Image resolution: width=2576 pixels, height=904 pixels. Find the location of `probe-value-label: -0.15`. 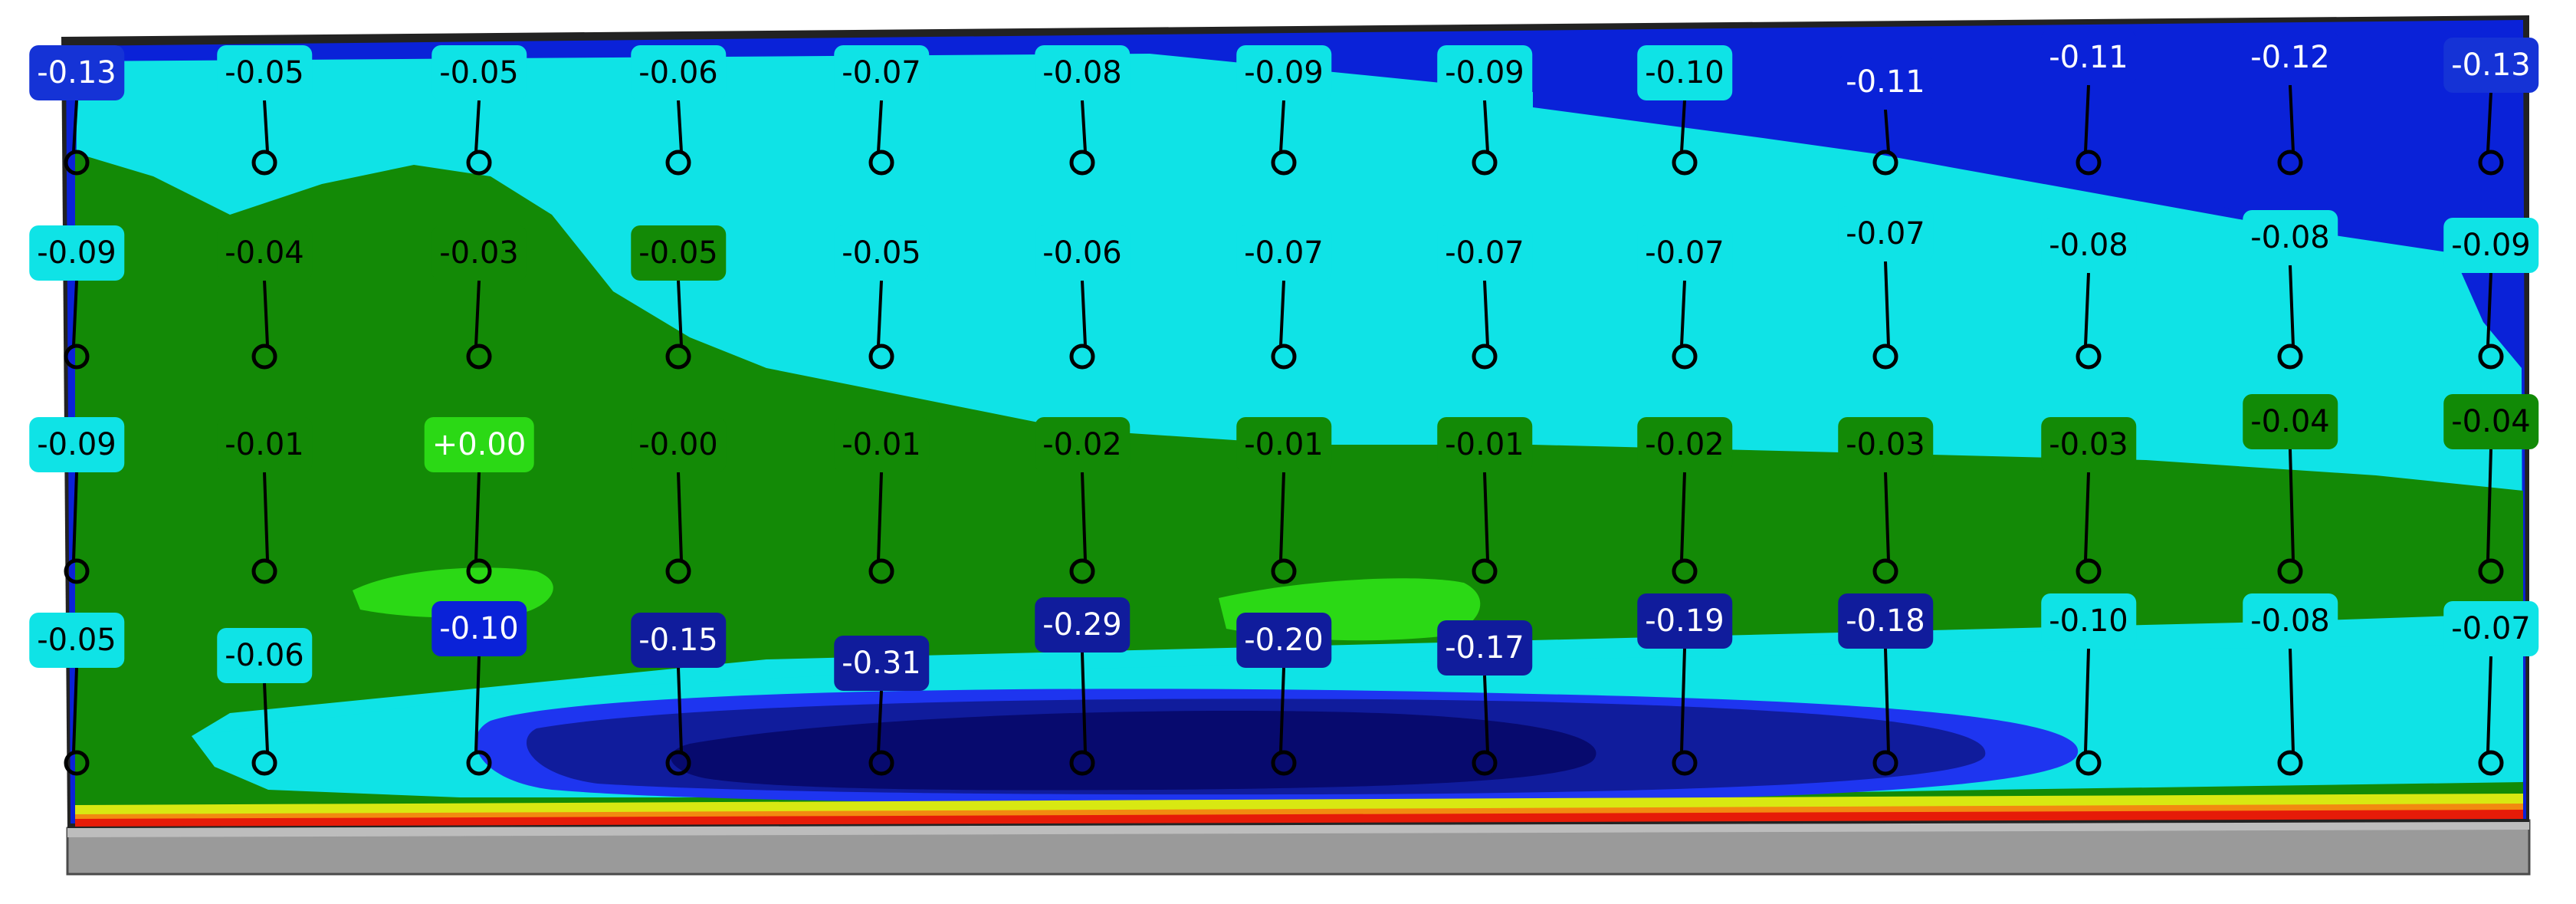

probe-value-label: -0.15 is located at coordinates (678, 640).